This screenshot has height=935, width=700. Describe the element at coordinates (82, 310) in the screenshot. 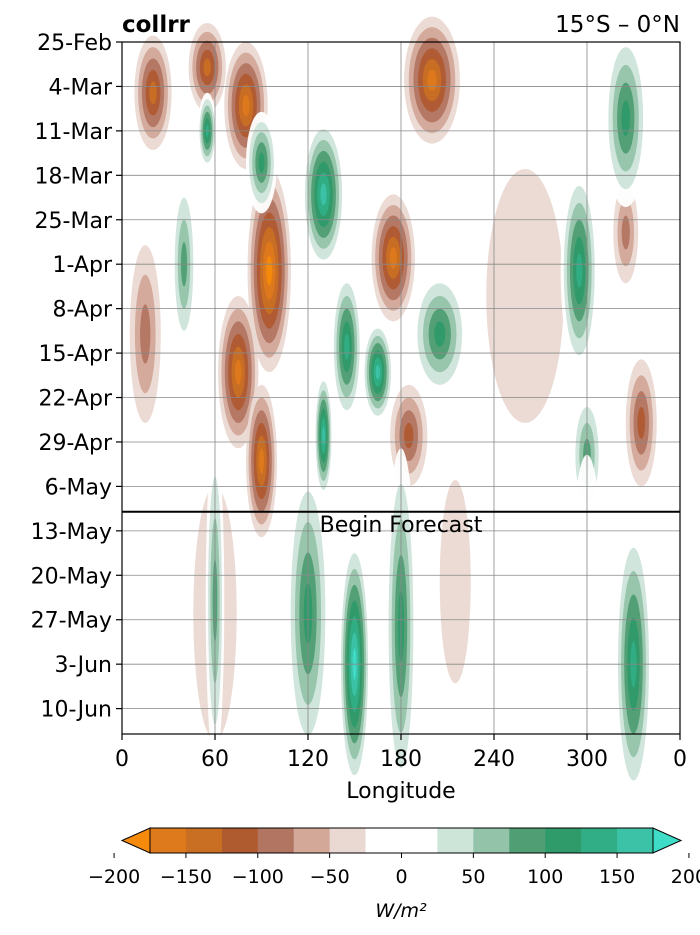

I see `y-tick-label-6: 8-Apr` at that location.